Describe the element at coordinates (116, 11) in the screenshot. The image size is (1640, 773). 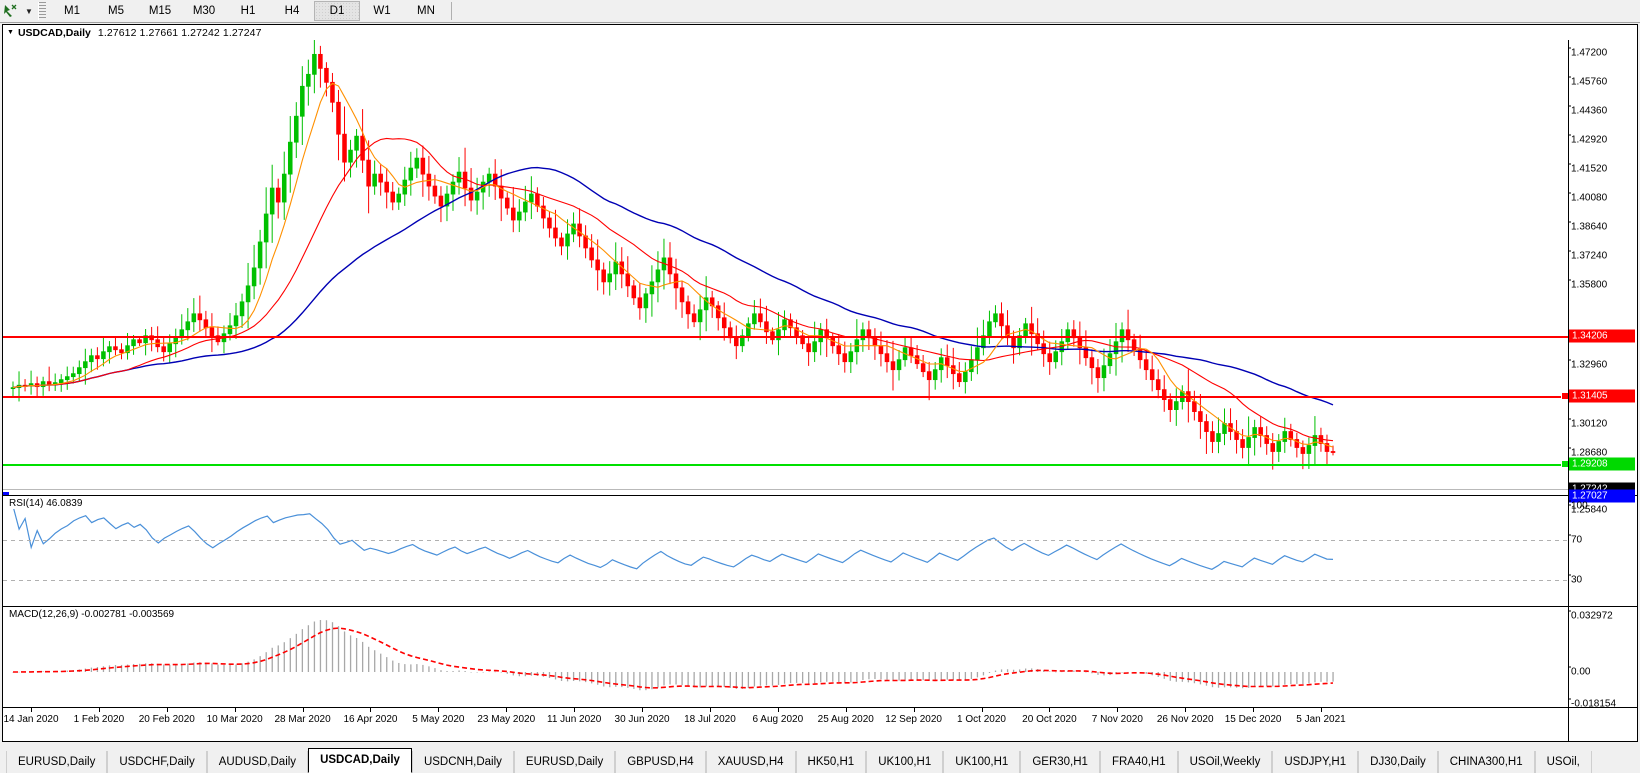
I see `timeframe-m5: M5` at that location.